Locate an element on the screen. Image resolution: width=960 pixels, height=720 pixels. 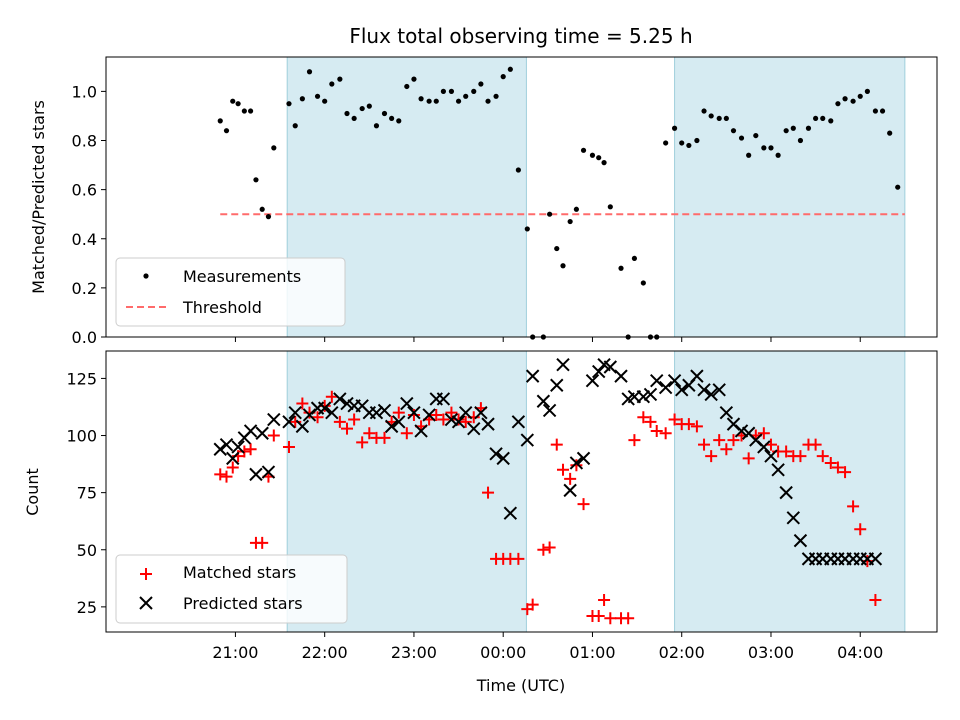
legend-measurements-marker is located at coordinates (146, 276).